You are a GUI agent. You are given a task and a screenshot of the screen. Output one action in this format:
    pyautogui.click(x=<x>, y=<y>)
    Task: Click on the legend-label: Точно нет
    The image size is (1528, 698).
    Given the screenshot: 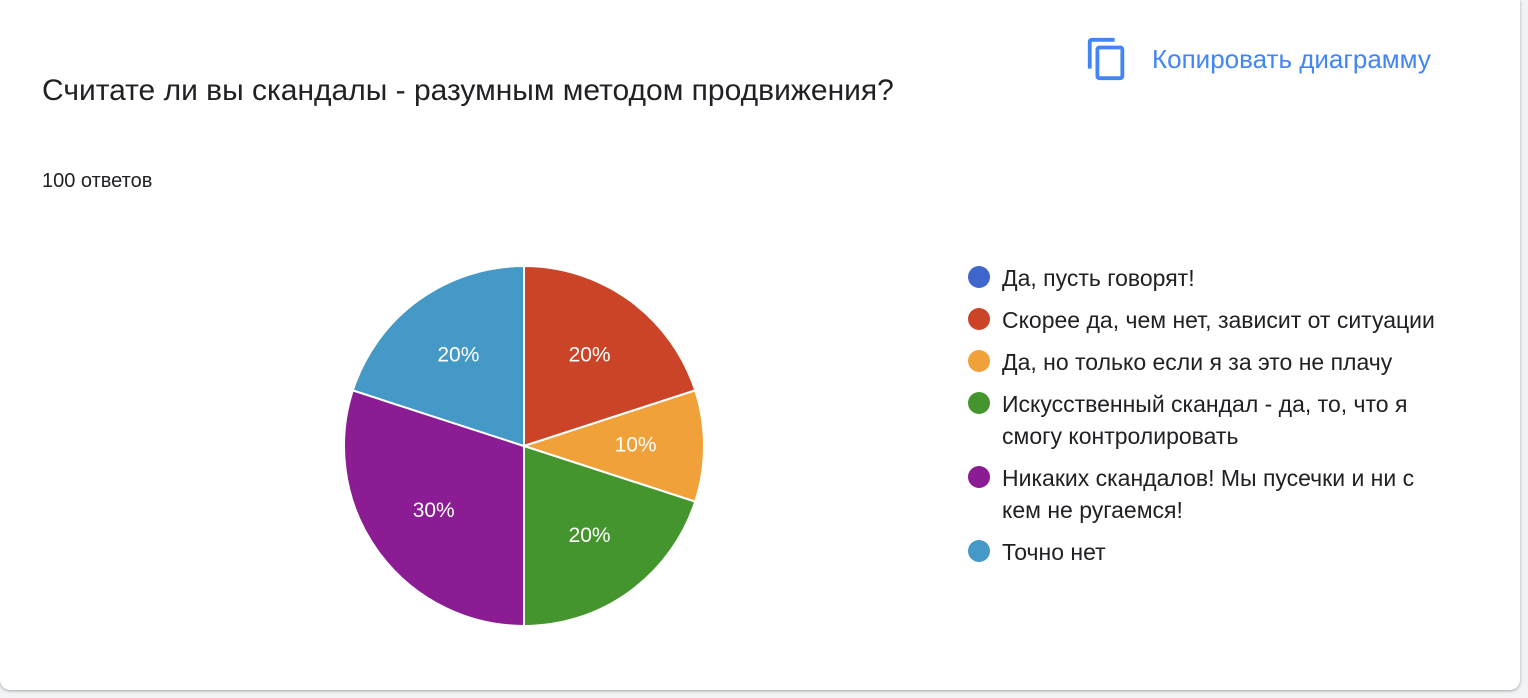 What is the action you would take?
    pyautogui.click(x=1054, y=552)
    